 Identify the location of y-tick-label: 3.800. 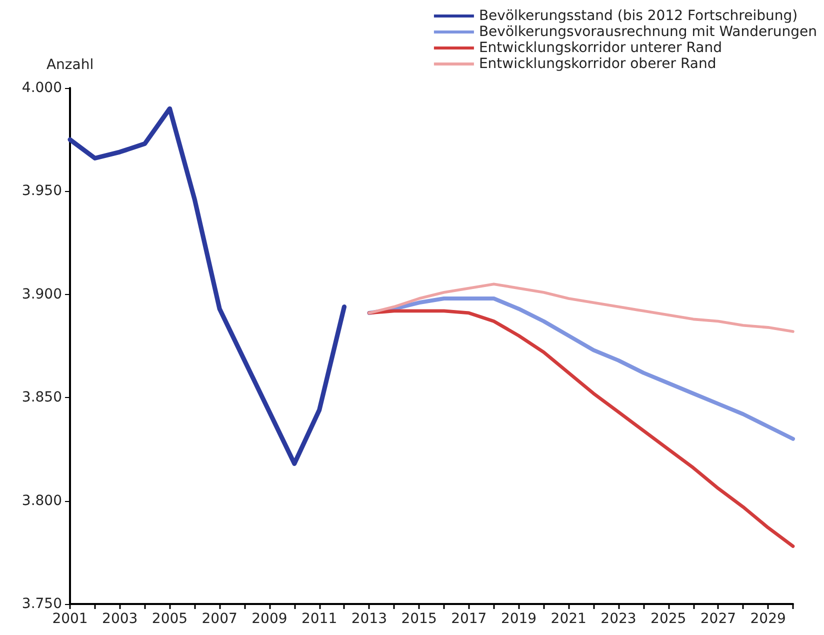
(42, 500).